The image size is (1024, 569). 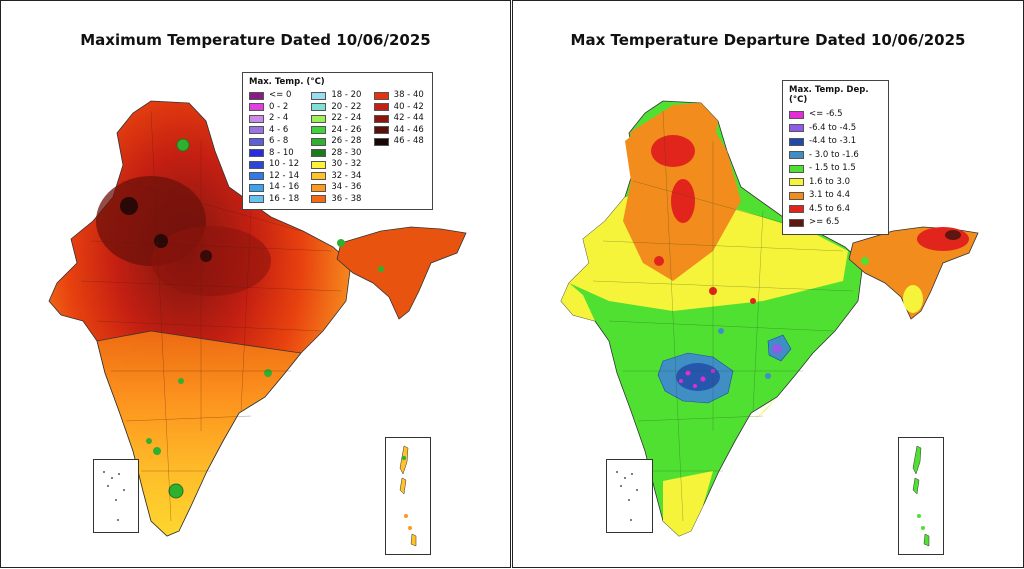 I want to click on legend-item: 4 - 6, so click(x=275, y=131).